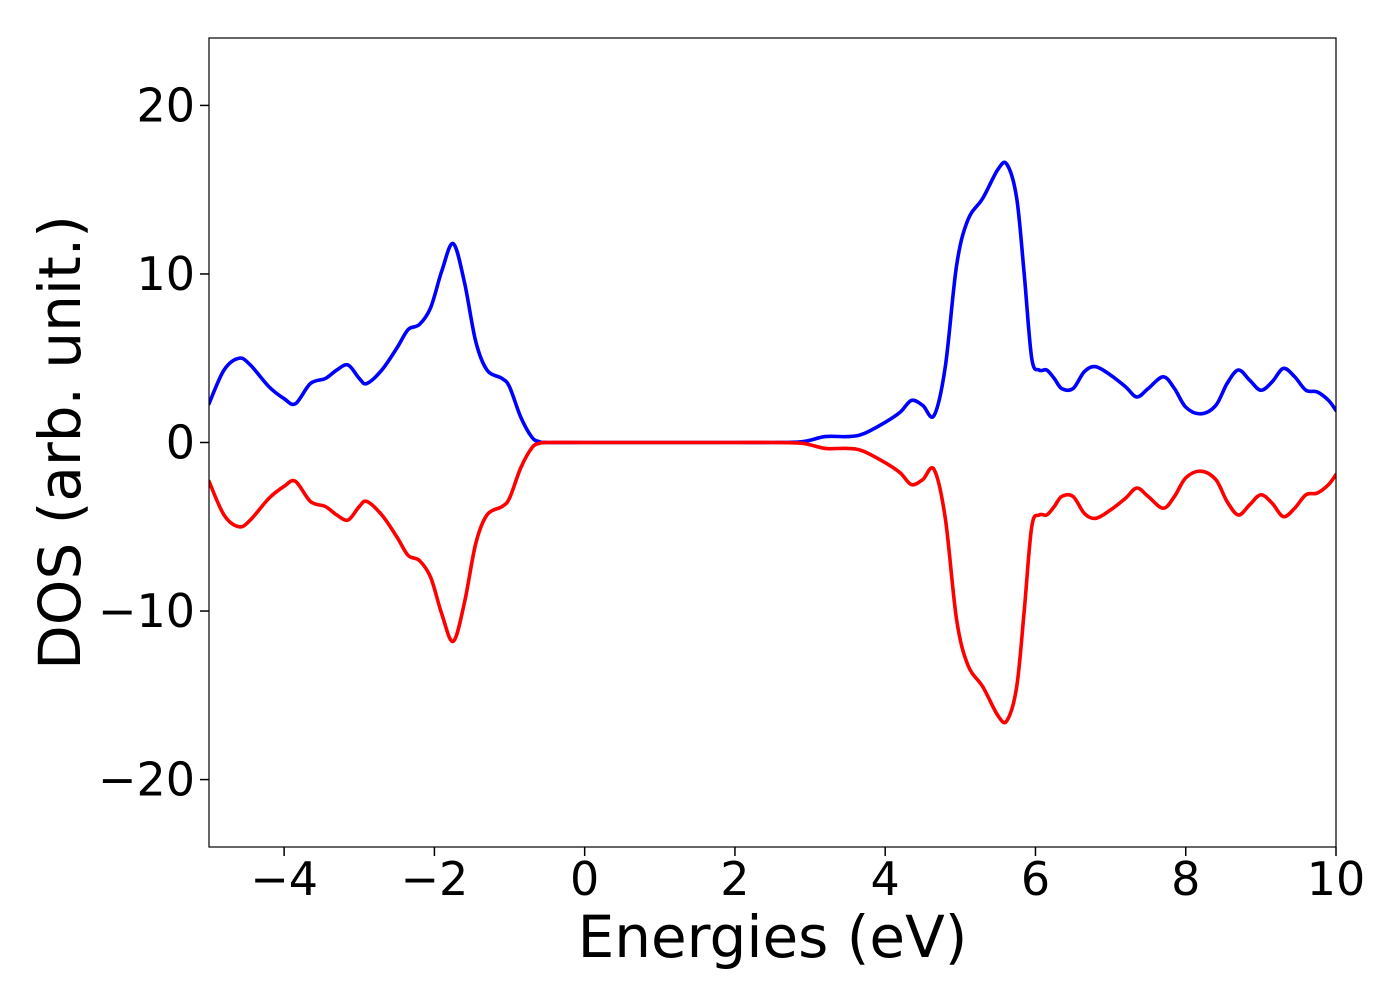 This screenshot has height=1000, width=1400. I want to click on x-tick-label: 10, so click(1336, 879).